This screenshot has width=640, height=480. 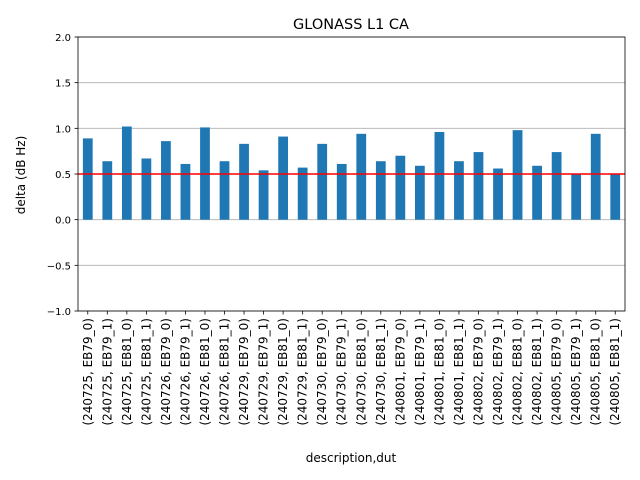 I want to click on y-tick-label: 1.0, so click(x=63, y=129).